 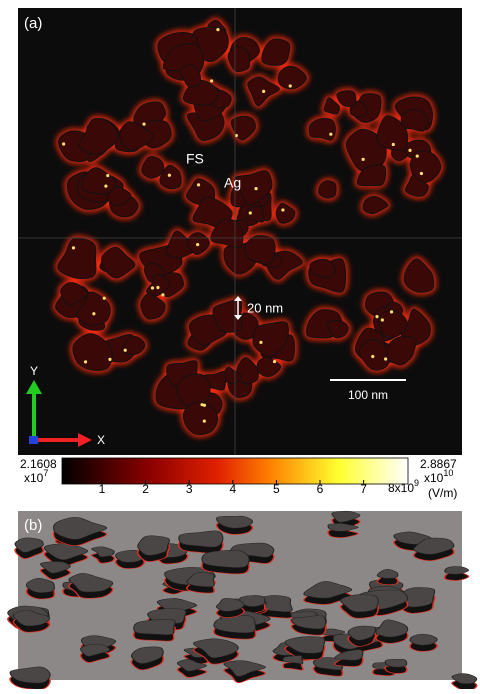 I want to click on colorbar-max-exp: x1010, so click(x=438, y=476).